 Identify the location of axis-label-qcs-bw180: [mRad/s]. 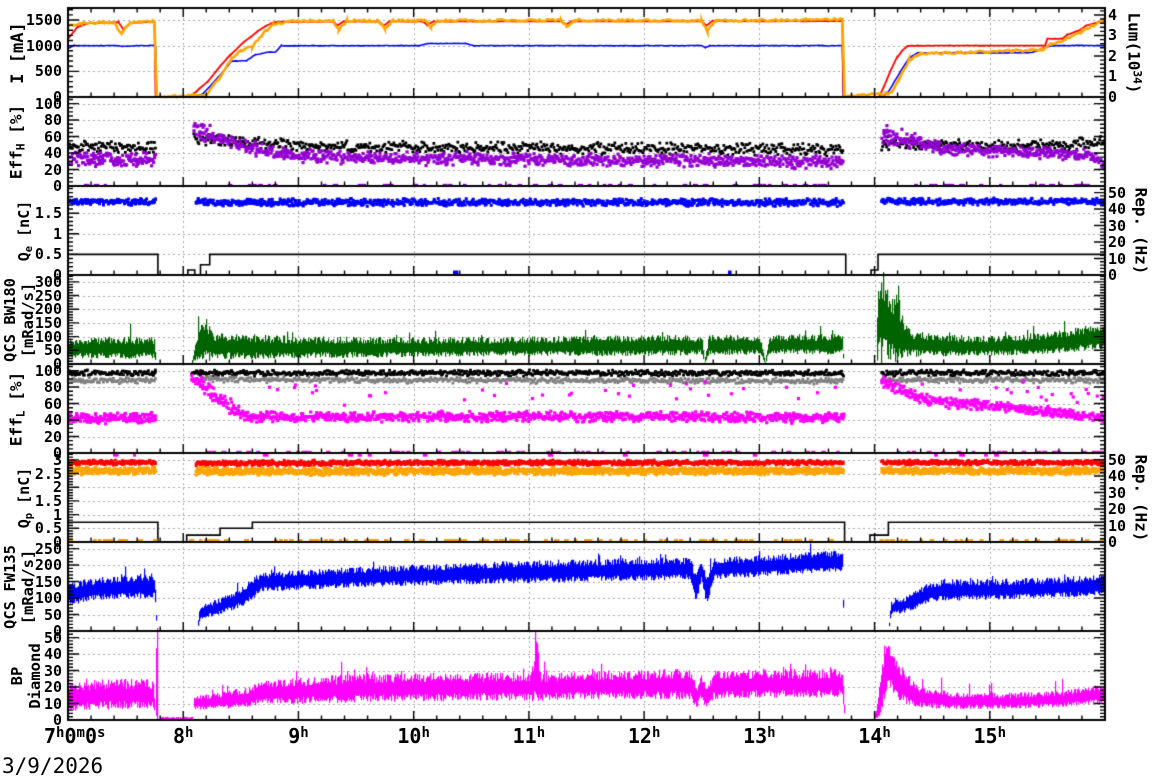
(28, 319).